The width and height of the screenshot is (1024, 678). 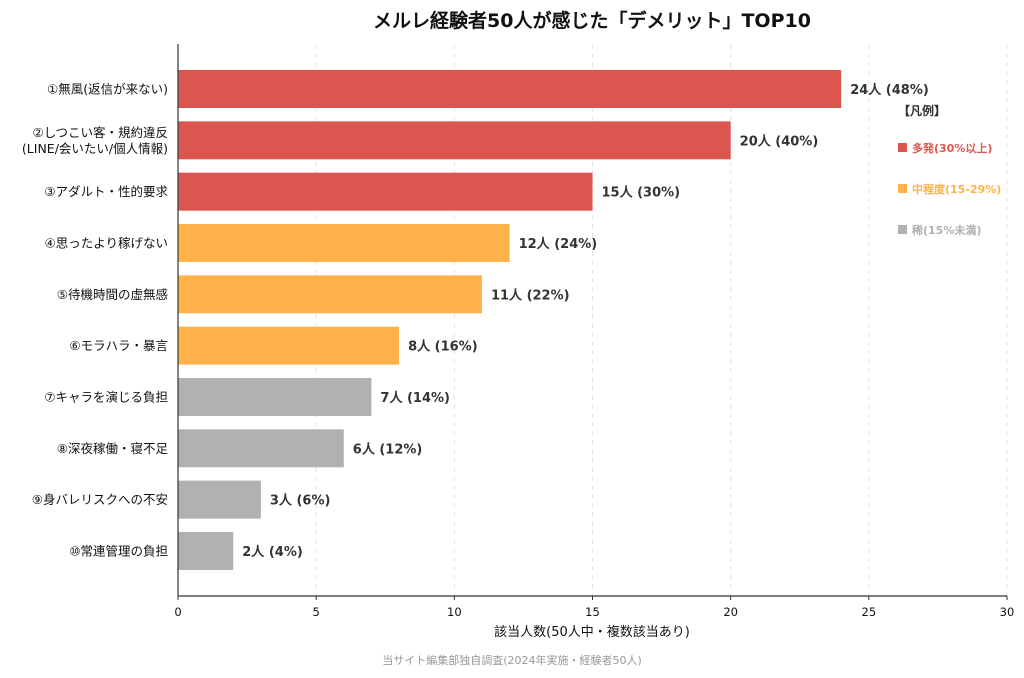 What do you see at coordinates (118, 345) in the screenshot?
I see `category-label: ⑥モラハラ・暴言` at bounding box center [118, 345].